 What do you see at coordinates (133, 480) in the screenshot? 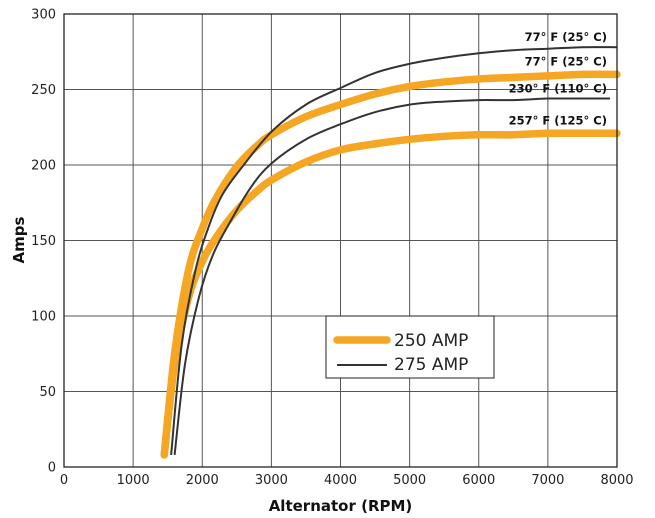
I see `x-tick-label: 1000` at bounding box center [133, 480].